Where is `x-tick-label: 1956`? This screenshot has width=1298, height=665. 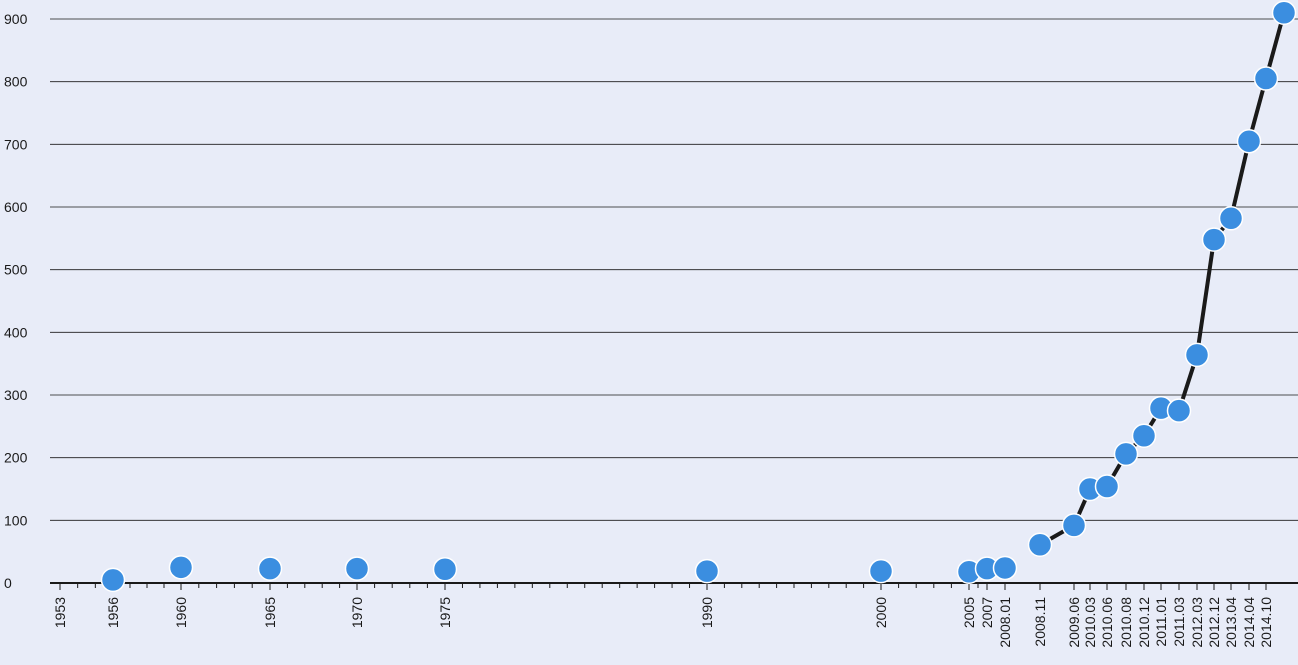 x-tick-label: 1956 is located at coordinates (113, 612).